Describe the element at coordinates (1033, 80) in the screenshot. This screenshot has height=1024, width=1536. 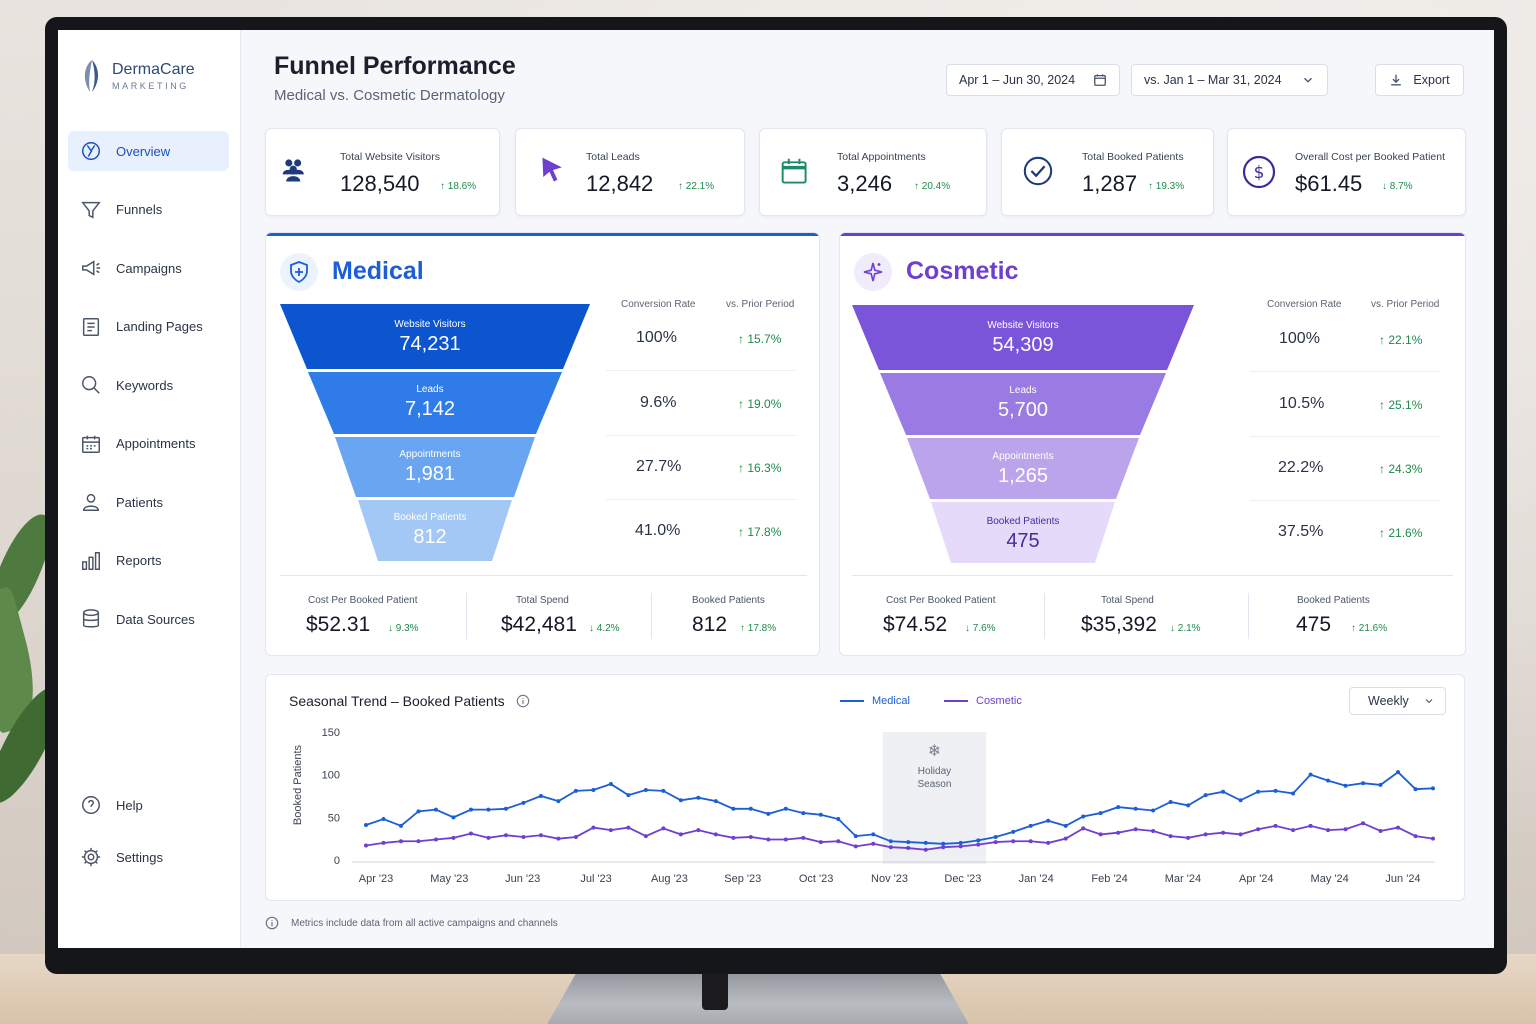
I see `date-range-picker: Apr 1 – Jun 30, 2024` at that location.